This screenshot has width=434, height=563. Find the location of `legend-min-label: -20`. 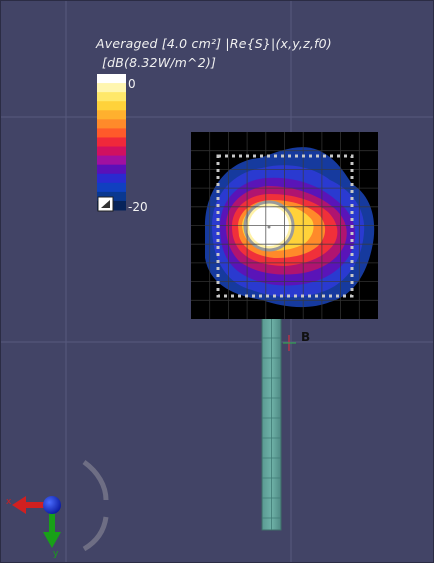

legend-min-label: -20 is located at coordinates (138, 207).